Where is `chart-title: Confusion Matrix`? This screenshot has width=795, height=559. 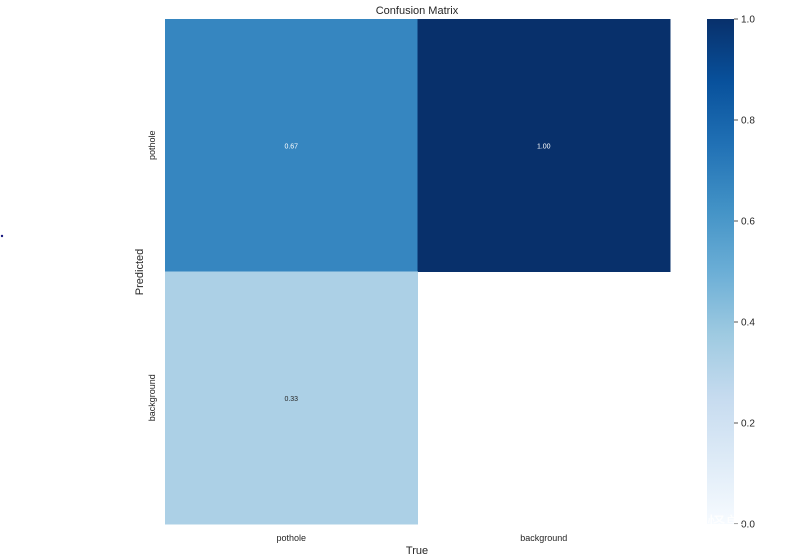
chart-title: Confusion Matrix is located at coordinates (417, 11).